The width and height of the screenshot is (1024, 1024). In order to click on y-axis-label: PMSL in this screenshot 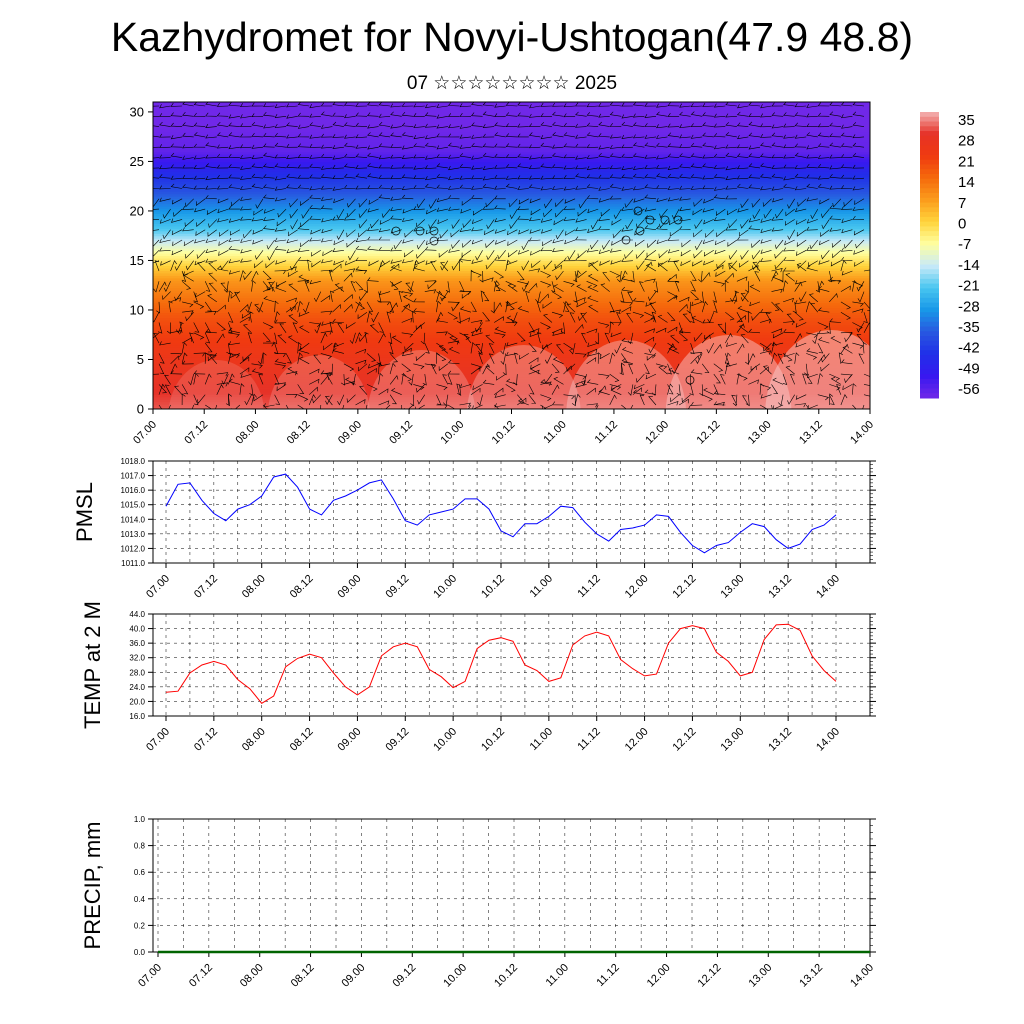, I will do `click(84, 512)`.